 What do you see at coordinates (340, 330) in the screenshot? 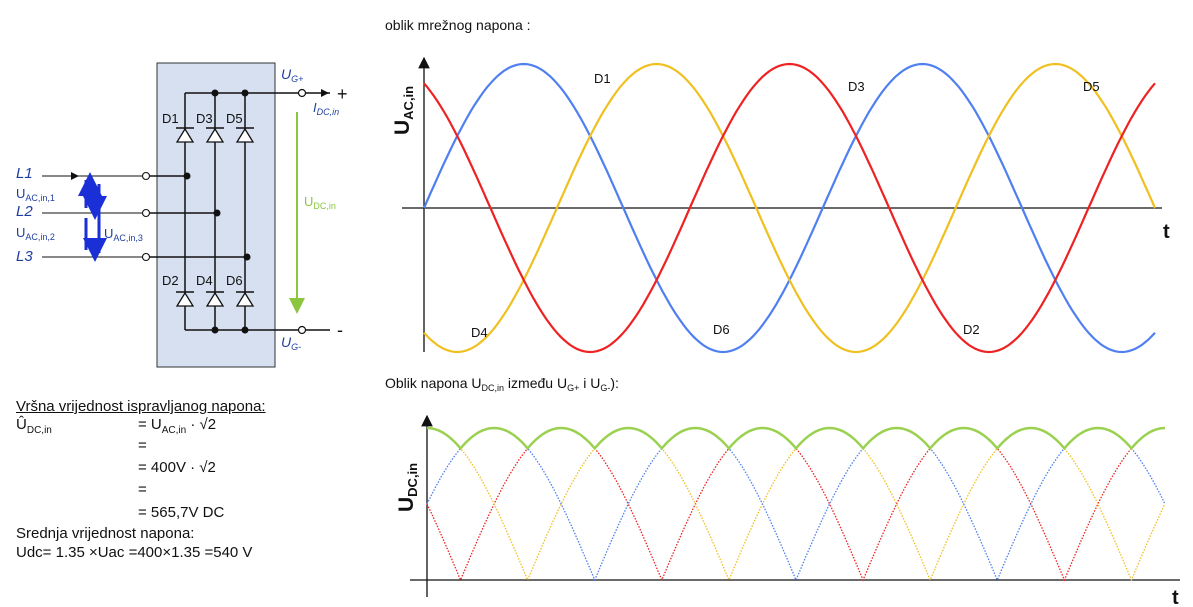
I see `minus-sign: -` at bounding box center [340, 330].